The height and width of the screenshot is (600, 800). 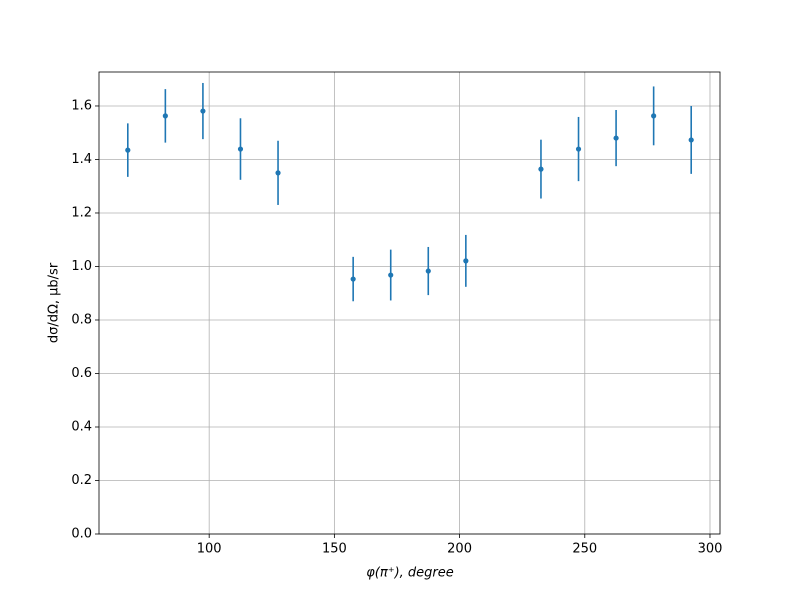 What do you see at coordinates (81, 534) in the screenshot?
I see `y-tick-label: 0.0` at bounding box center [81, 534].